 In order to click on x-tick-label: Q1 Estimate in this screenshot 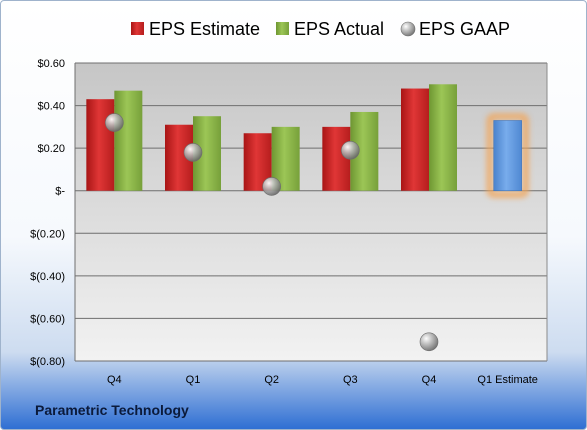, I will do `click(507, 380)`.